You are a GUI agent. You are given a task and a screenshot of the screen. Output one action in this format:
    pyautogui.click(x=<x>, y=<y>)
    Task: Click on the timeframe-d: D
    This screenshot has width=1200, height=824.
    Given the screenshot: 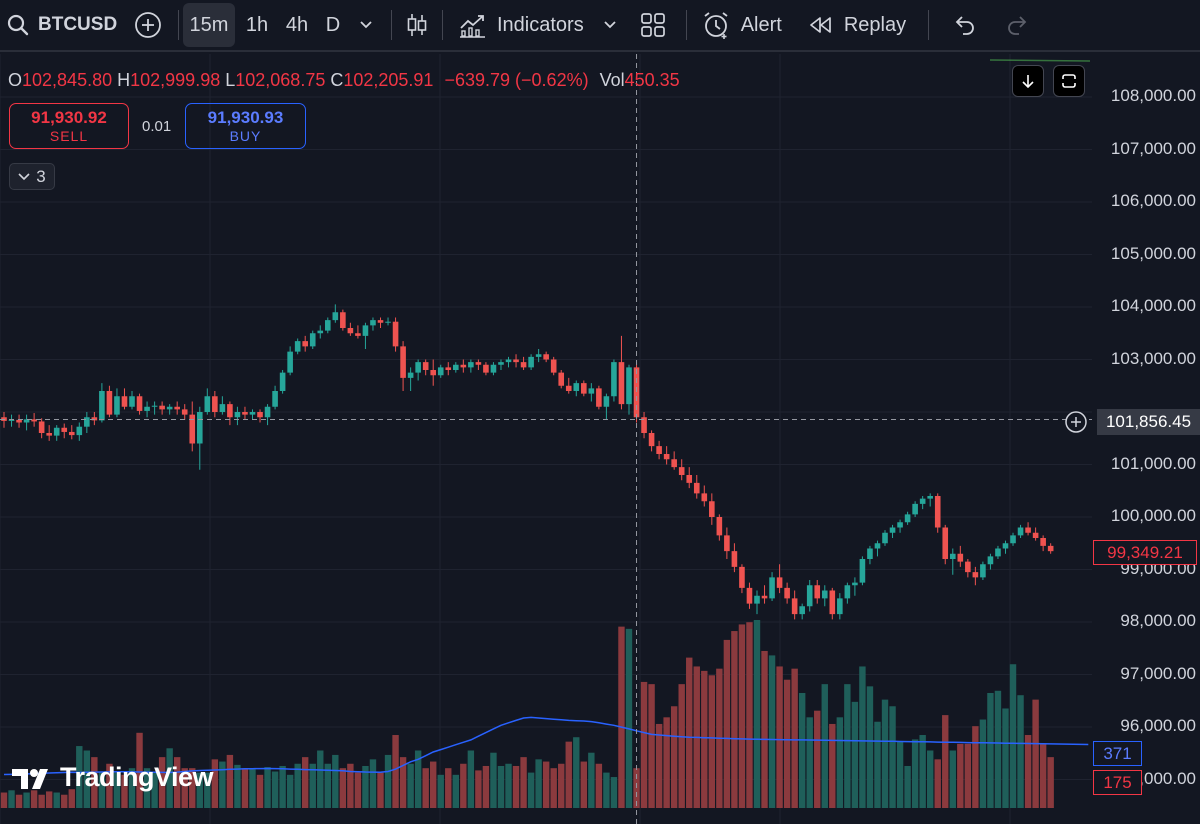 What is the action you would take?
    pyautogui.click(x=333, y=24)
    